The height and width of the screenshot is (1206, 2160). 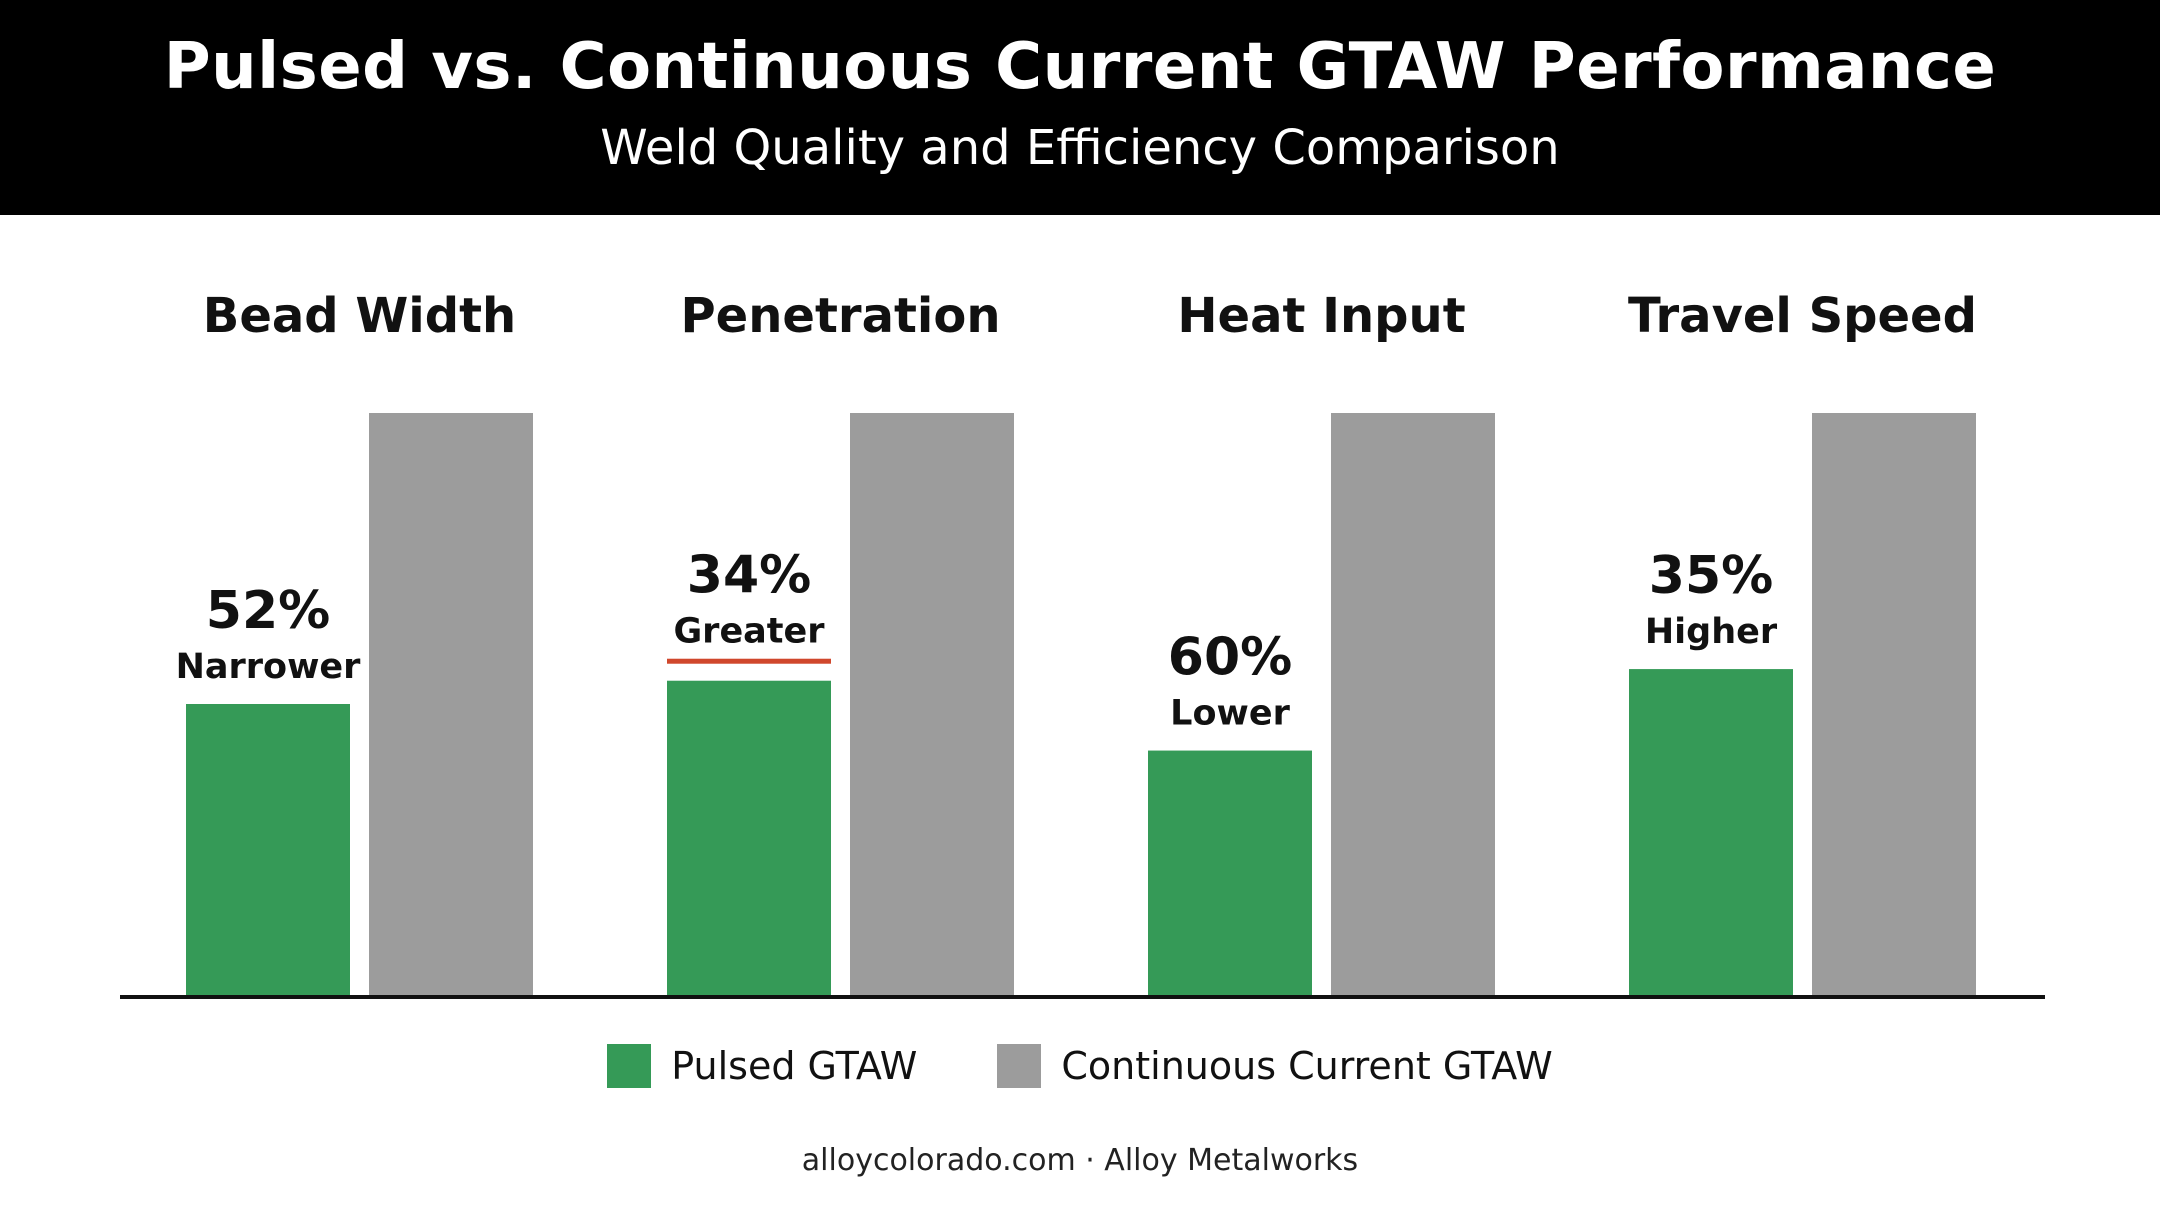 I want to click on data-label-value-travel-speed: 35%, so click(x=1711, y=576).